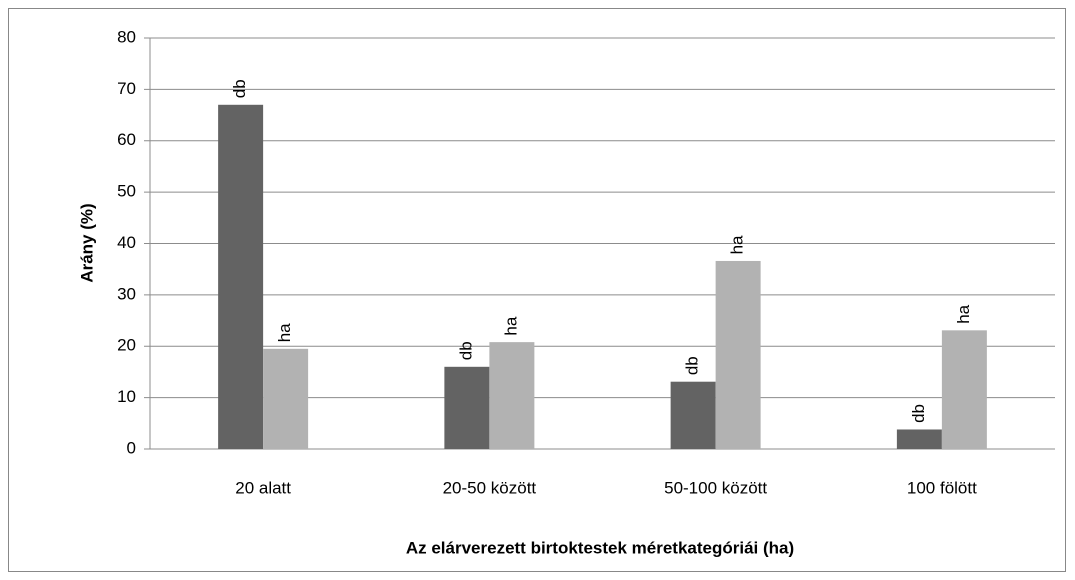  What do you see at coordinates (131, 447) in the screenshot?
I see `y-tick-label: 0` at bounding box center [131, 447].